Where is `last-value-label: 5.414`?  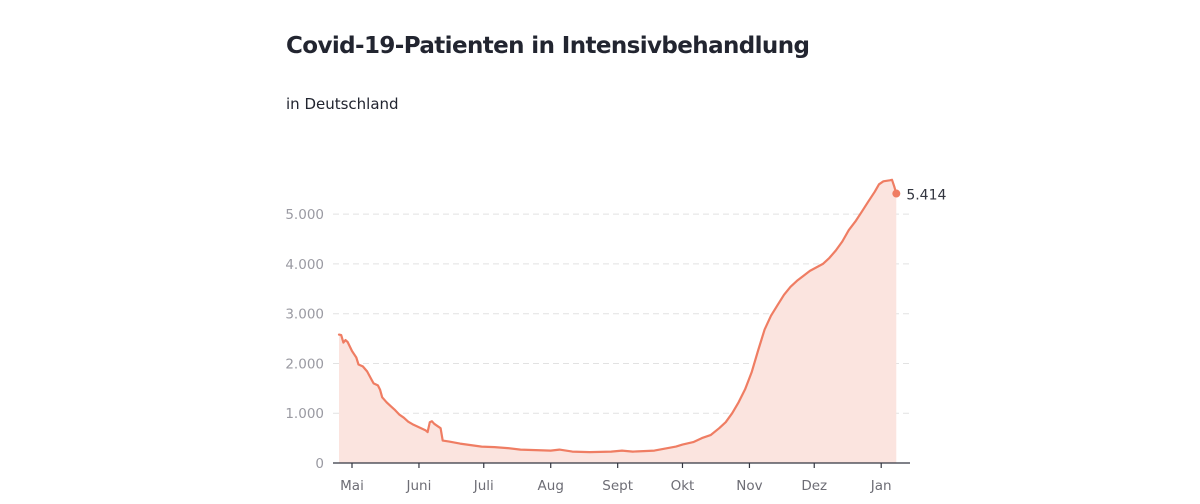 last-value-label: 5.414 is located at coordinates (926, 196).